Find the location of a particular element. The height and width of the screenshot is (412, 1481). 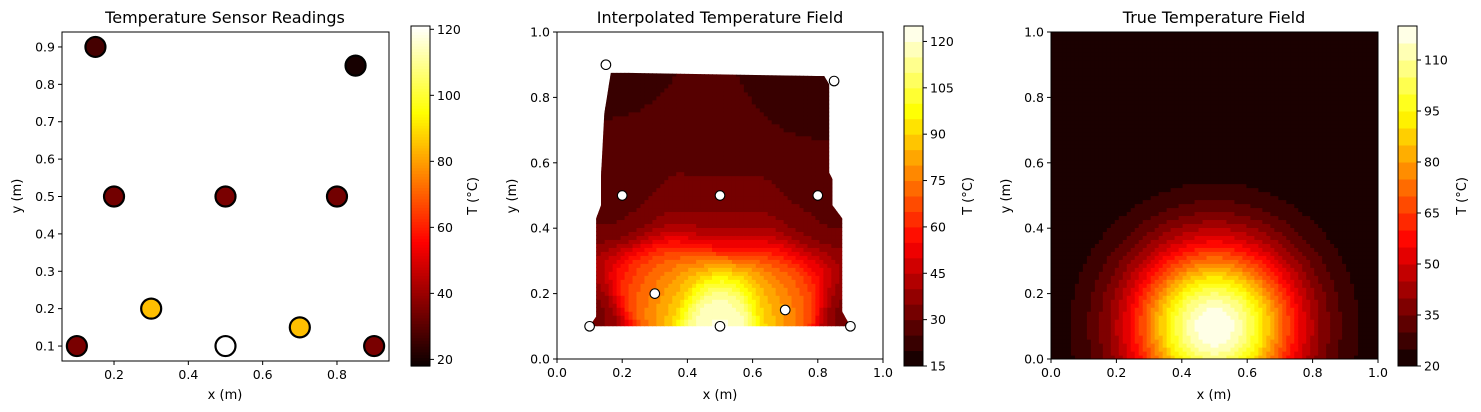

colorbar-segment is located at coordinates (420, 28).